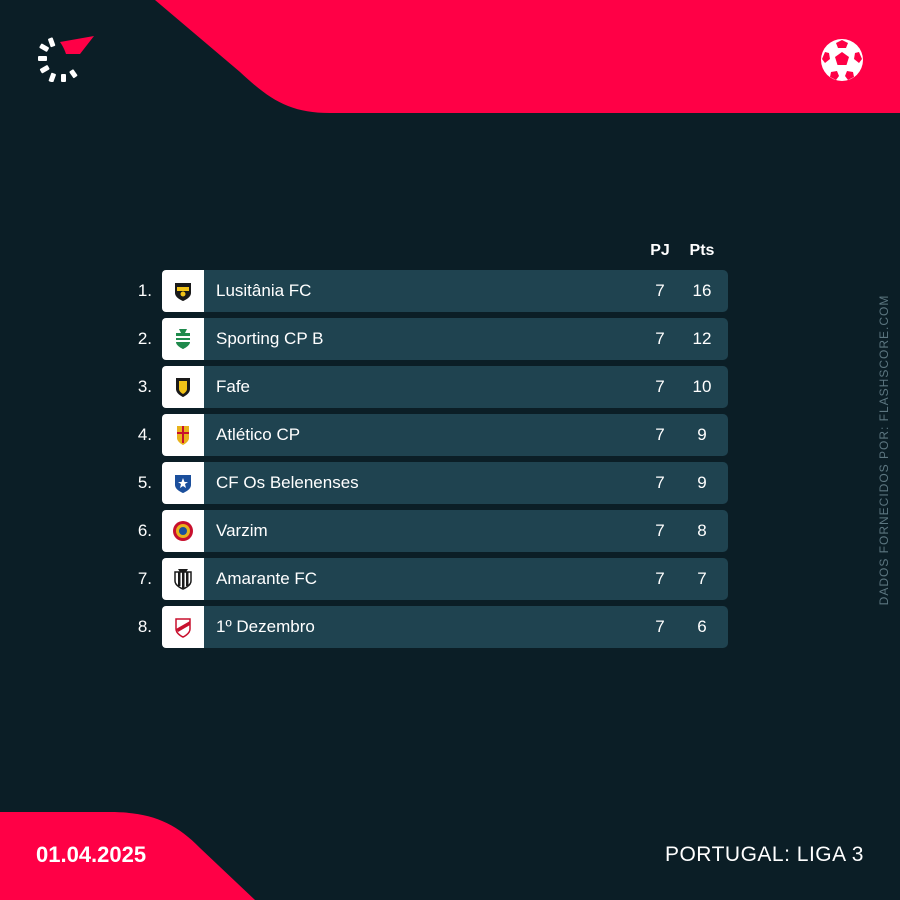 The height and width of the screenshot is (900, 900). What do you see at coordinates (270, 338) in the screenshot?
I see `team-name: Sporting CP B` at bounding box center [270, 338].